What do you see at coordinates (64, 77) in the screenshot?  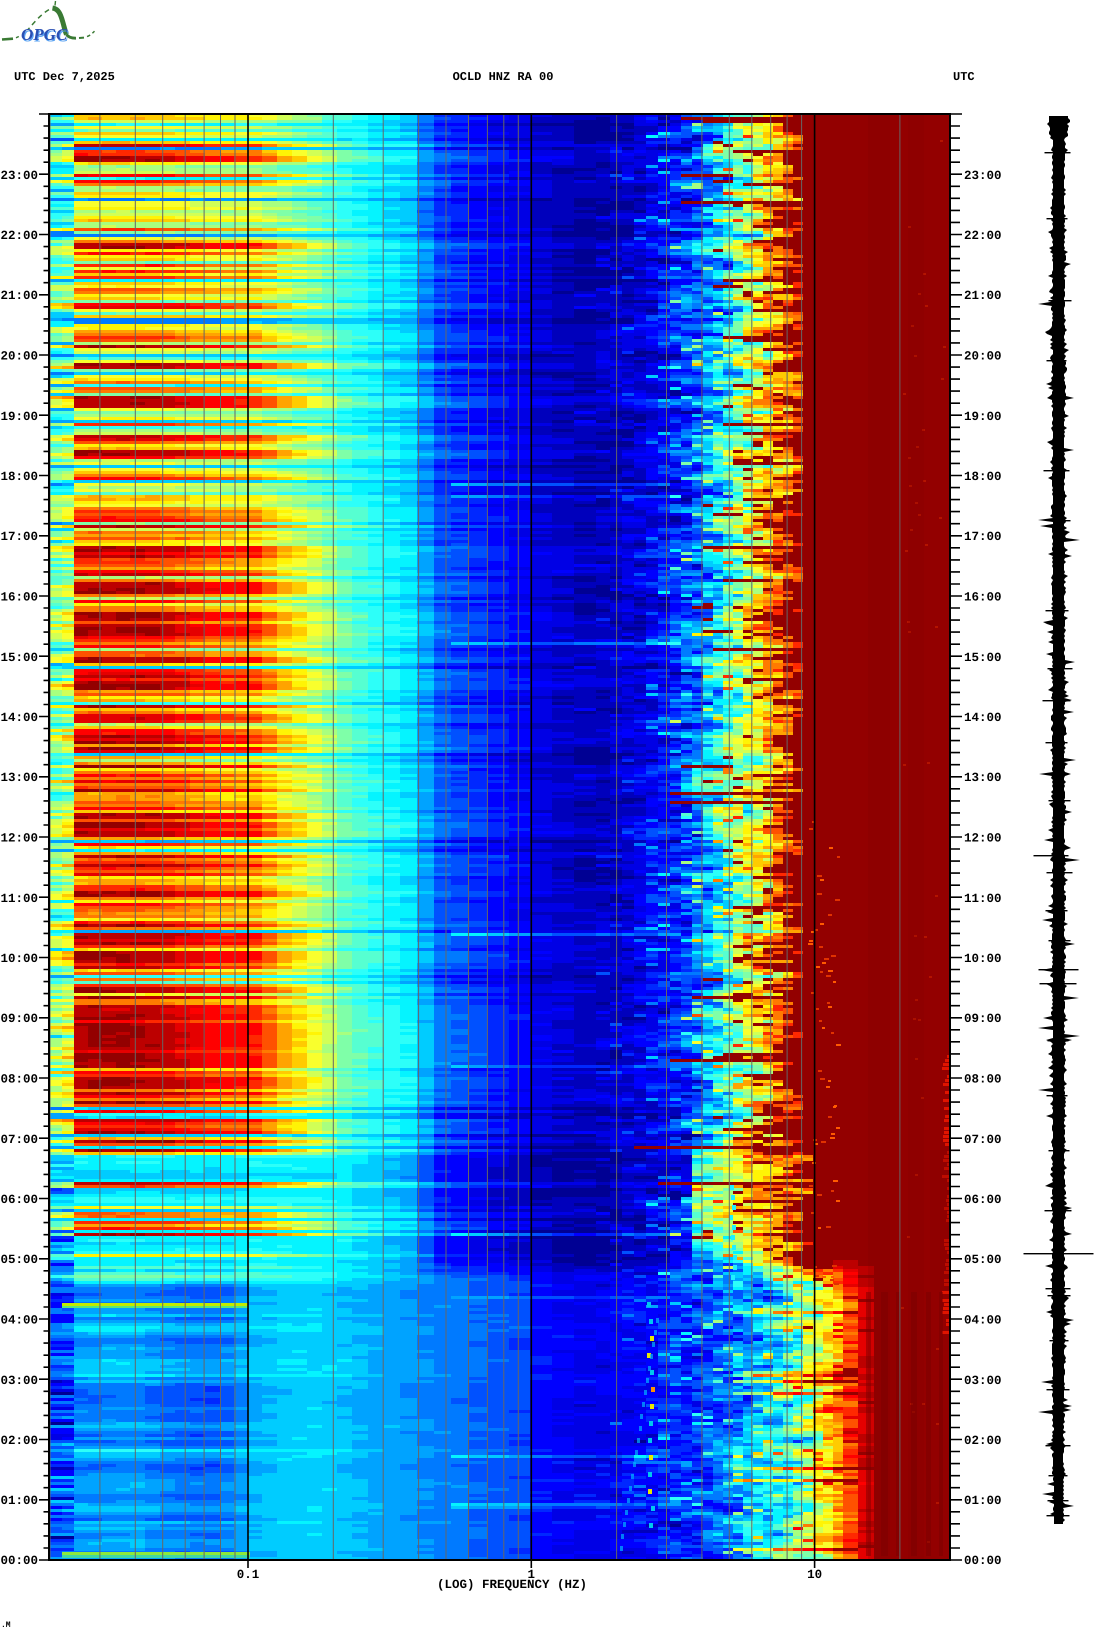 I see `svg-text: UTC Dec 7,2025` at bounding box center [64, 77].